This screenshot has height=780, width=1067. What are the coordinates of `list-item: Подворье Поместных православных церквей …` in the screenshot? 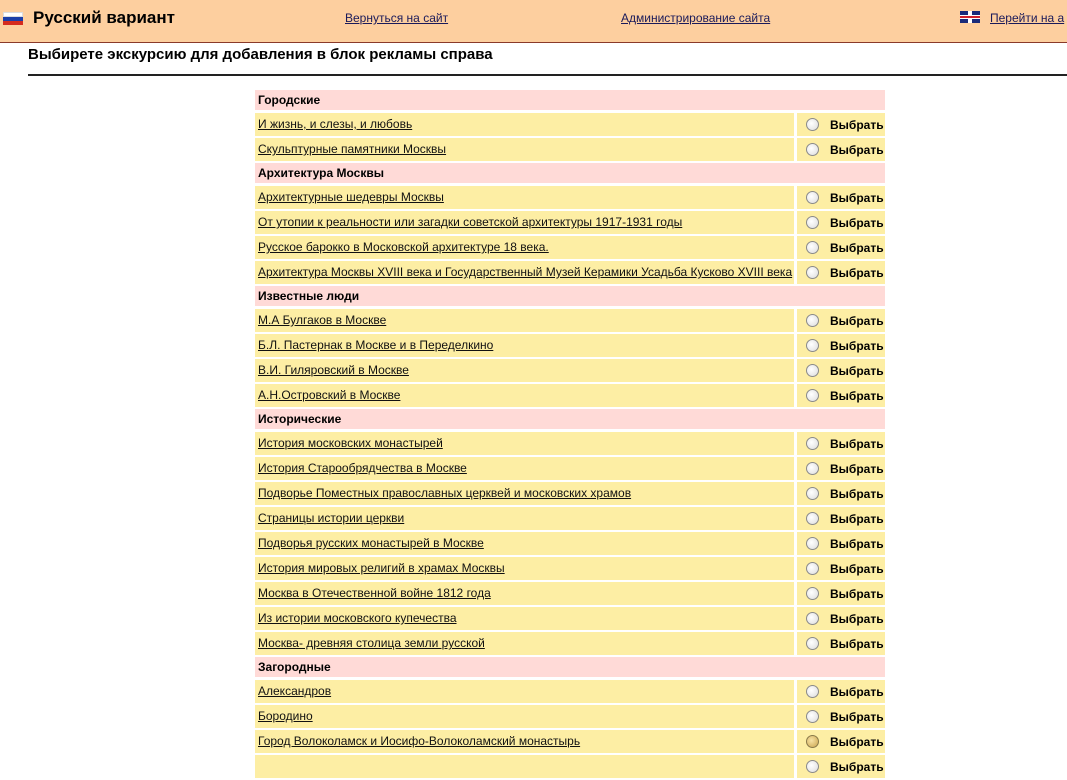 It's located at (570, 493).